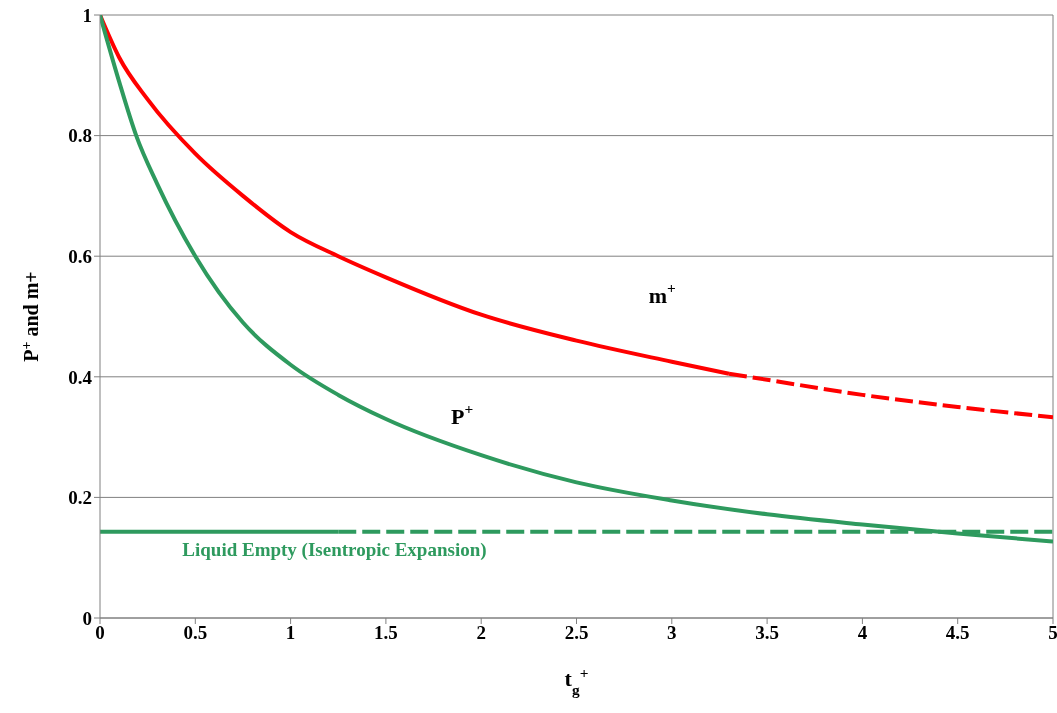 The width and height of the screenshot is (1057, 713). Describe the element at coordinates (481, 633) in the screenshot. I see `x-tick-label: 2` at that location.